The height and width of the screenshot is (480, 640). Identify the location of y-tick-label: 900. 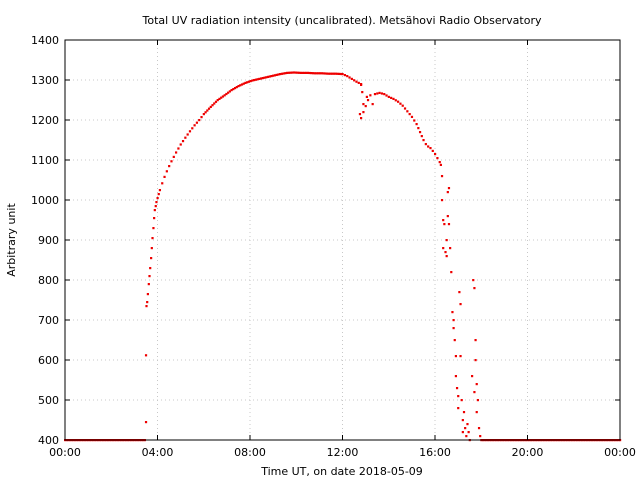
(48, 240).